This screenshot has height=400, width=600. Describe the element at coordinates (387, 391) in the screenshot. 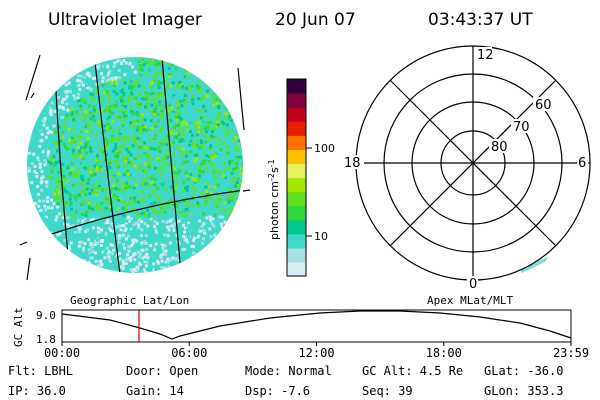

I see `info-seq: Seq: 39` at that location.